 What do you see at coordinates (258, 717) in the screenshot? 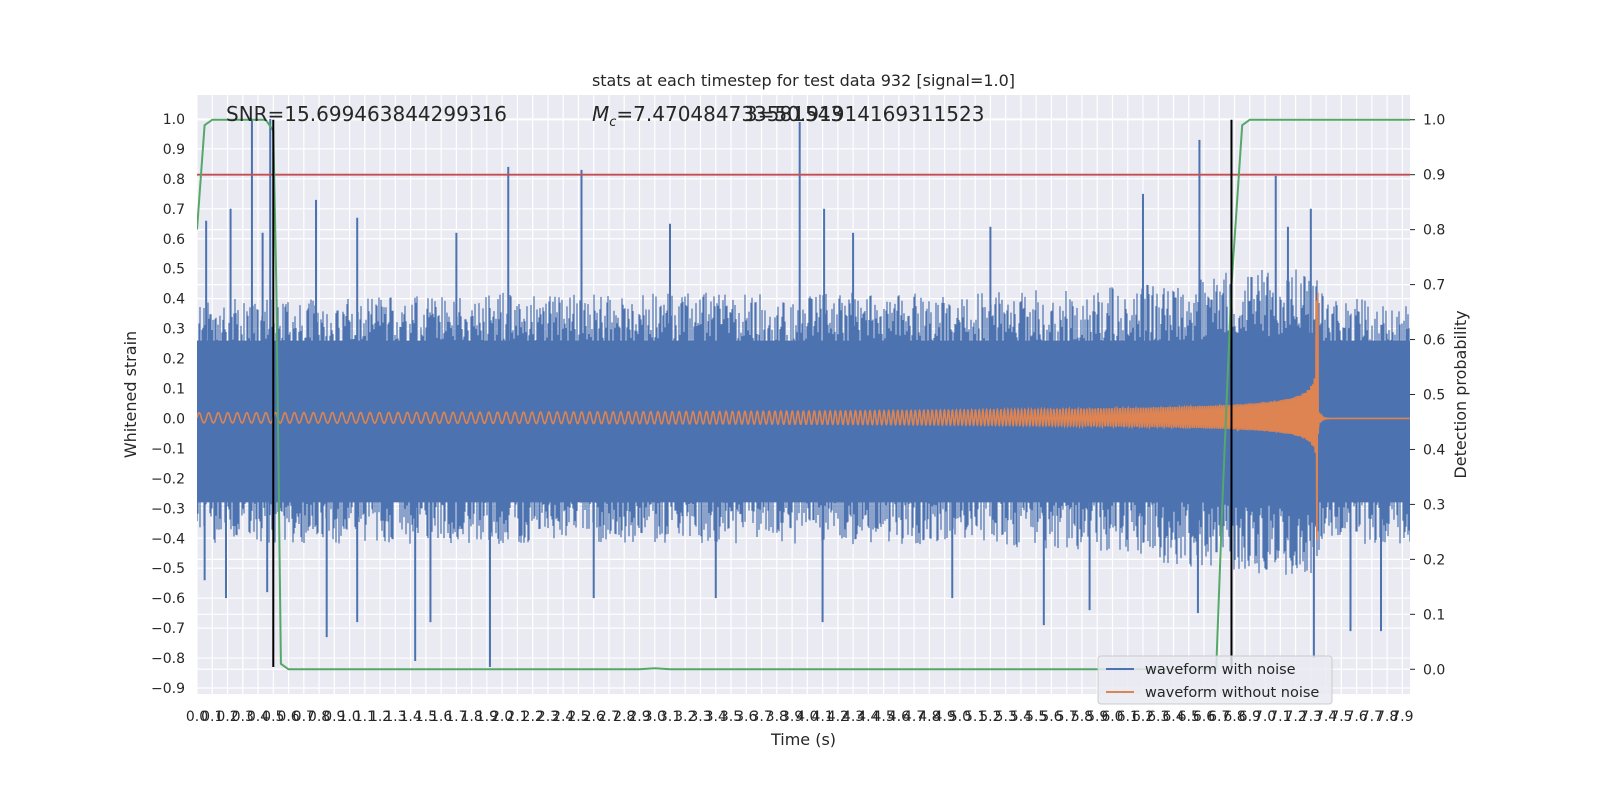
I see `x-tick-label: 0.4` at bounding box center [258, 717].